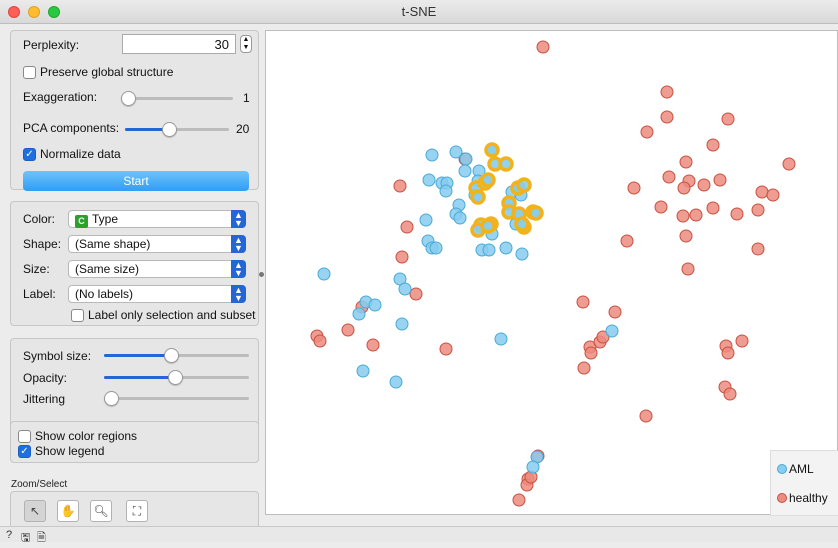 This screenshot has height=548, width=838. I want to click on size-select: (Same size) ▲ ▼, so click(157, 269).